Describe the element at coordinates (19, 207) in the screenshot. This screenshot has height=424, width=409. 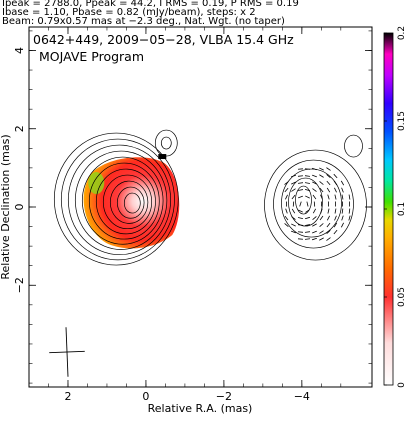
I see `y-tick-label: 0` at that location.